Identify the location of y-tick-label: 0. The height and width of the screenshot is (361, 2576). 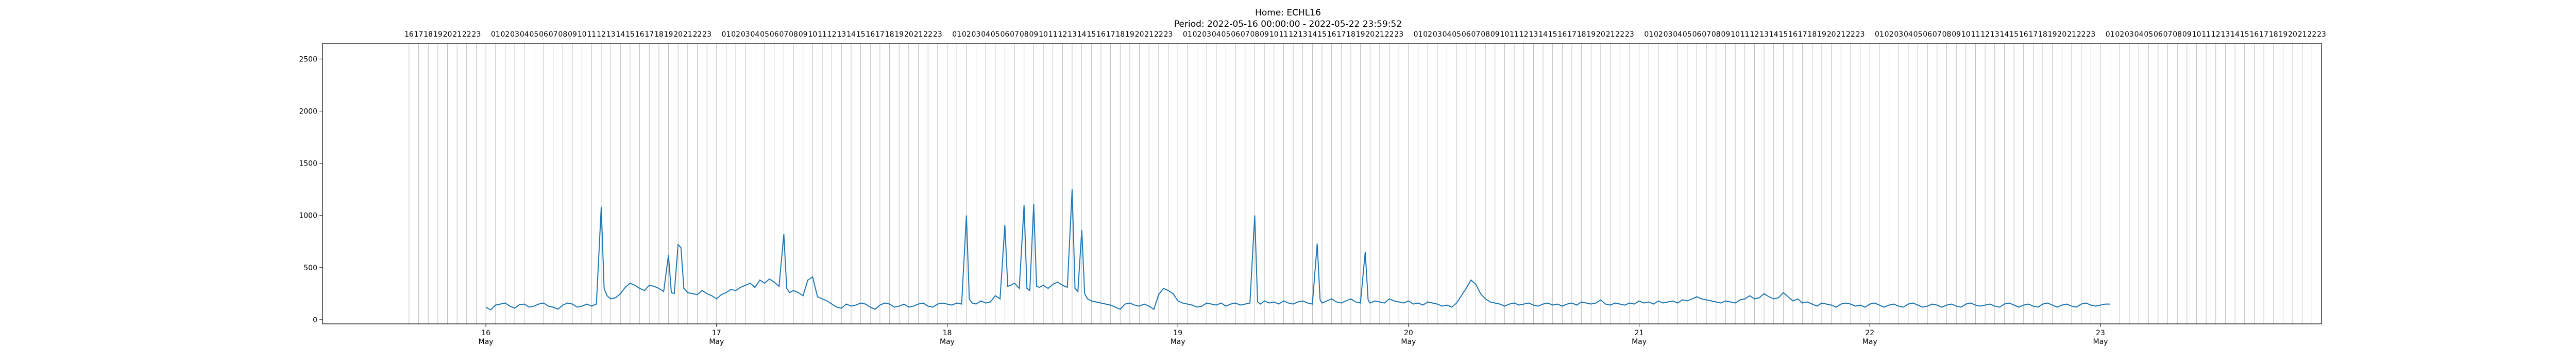
(315, 320).